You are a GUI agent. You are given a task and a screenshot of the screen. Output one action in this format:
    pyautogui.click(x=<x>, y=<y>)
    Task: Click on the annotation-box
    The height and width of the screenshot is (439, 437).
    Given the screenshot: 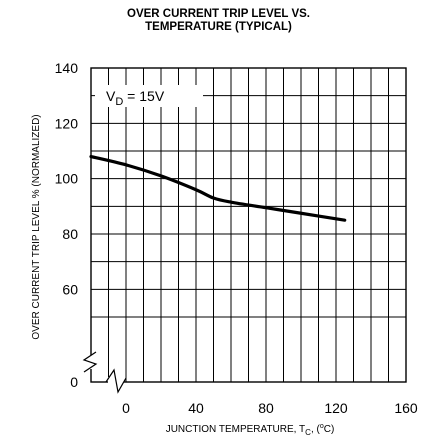 What is the action you would take?
    pyautogui.click(x=149, y=96)
    